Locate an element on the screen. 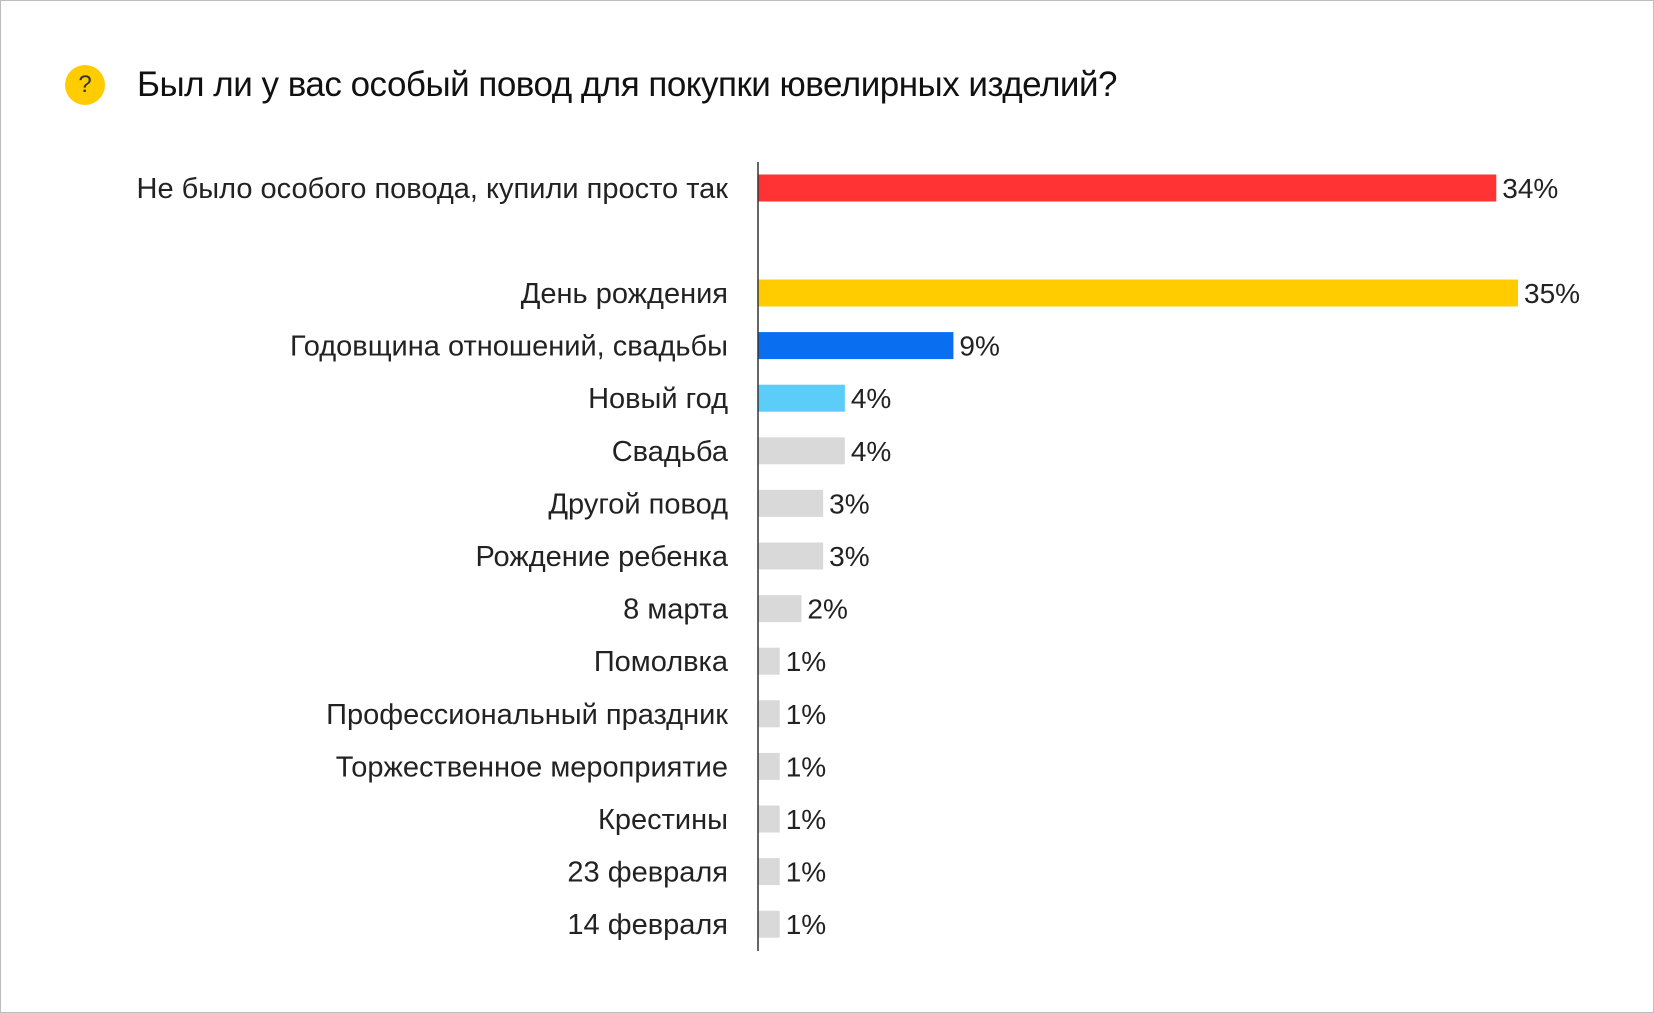  value-label: 2% is located at coordinates (827, 609).